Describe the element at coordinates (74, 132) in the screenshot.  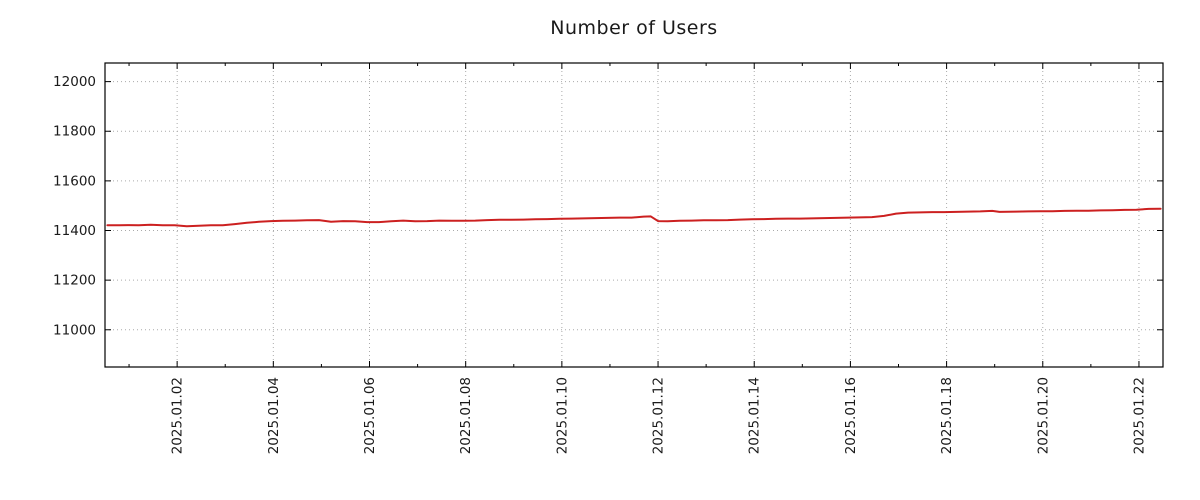
I see `y-tick-label: 11800` at that location.